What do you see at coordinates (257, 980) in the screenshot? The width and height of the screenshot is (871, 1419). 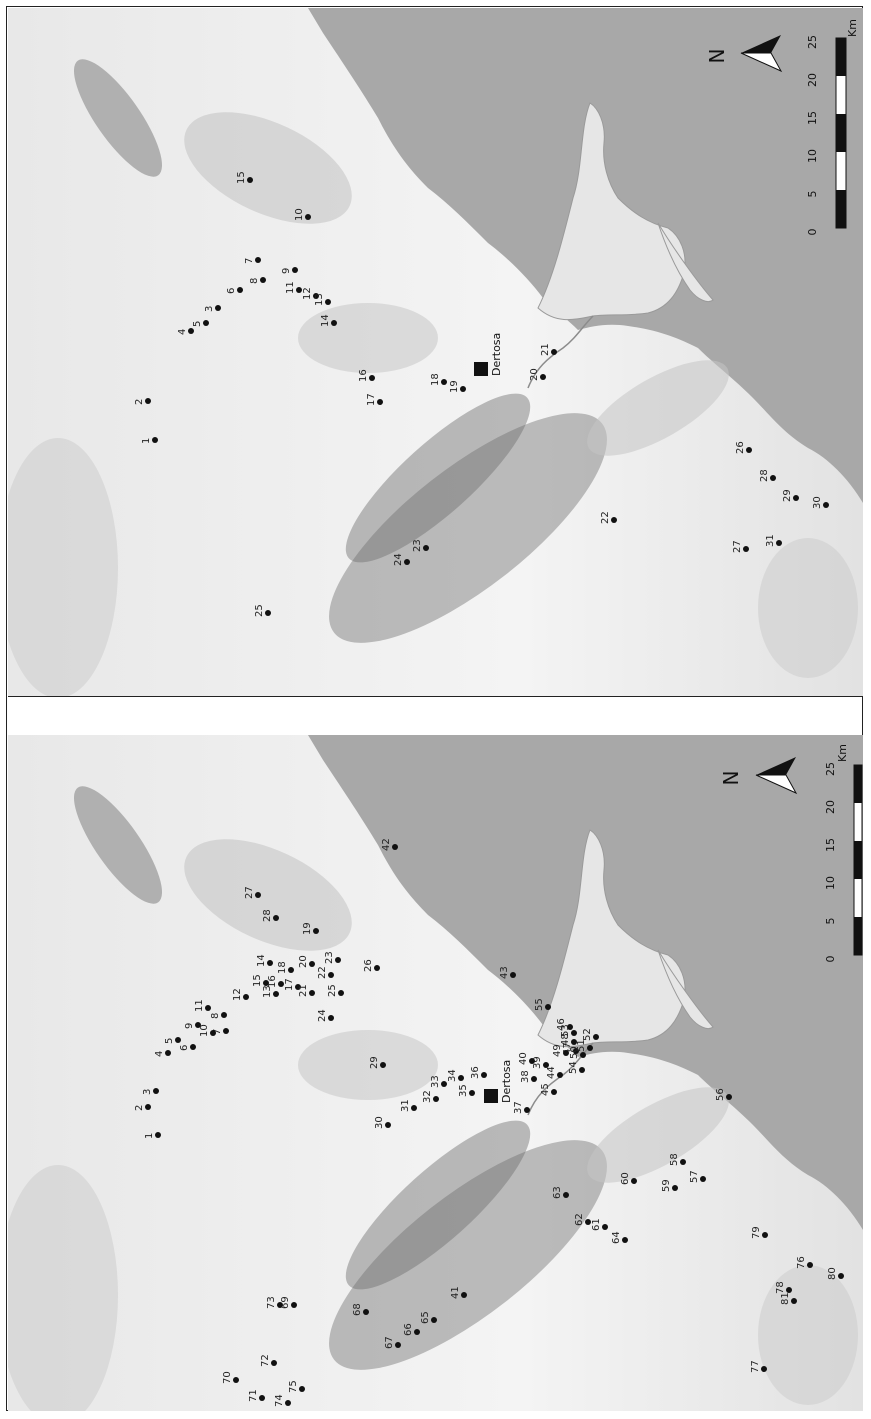 I see `site-label: 15` at bounding box center [257, 980].